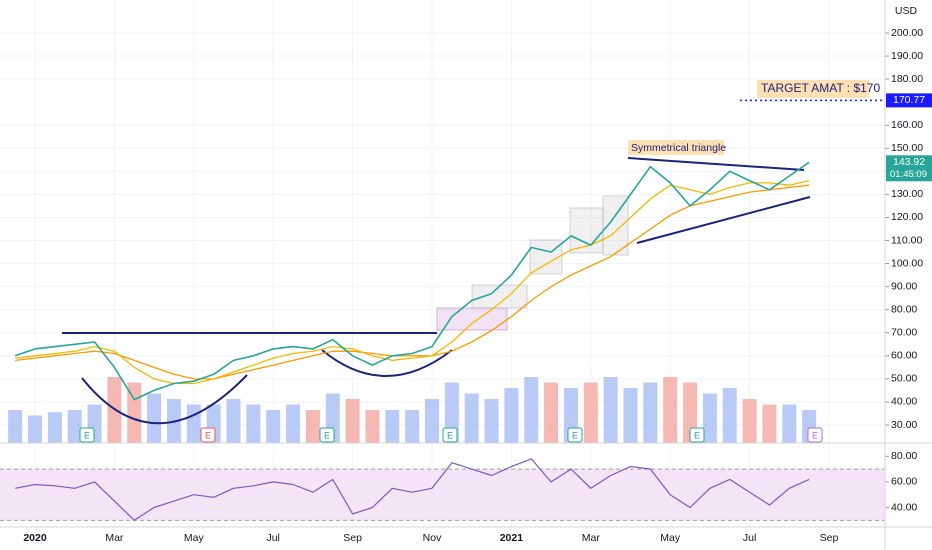  What do you see at coordinates (432, 538) in the screenshot?
I see `x-tick-label: Nov` at bounding box center [432, 538].